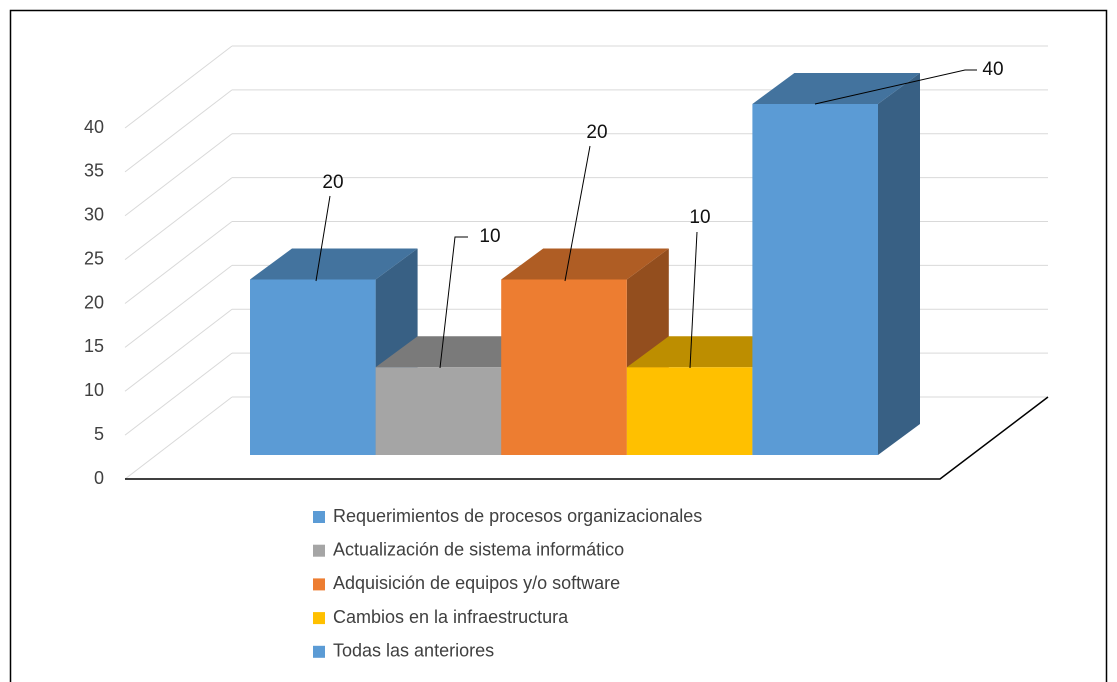 This screenshot has height=682, width=1117. What do you see at coordinates (413, 651) in the screenshot?
I see `legend-label: Todas las anteriores` at bounding box center [413, 651].